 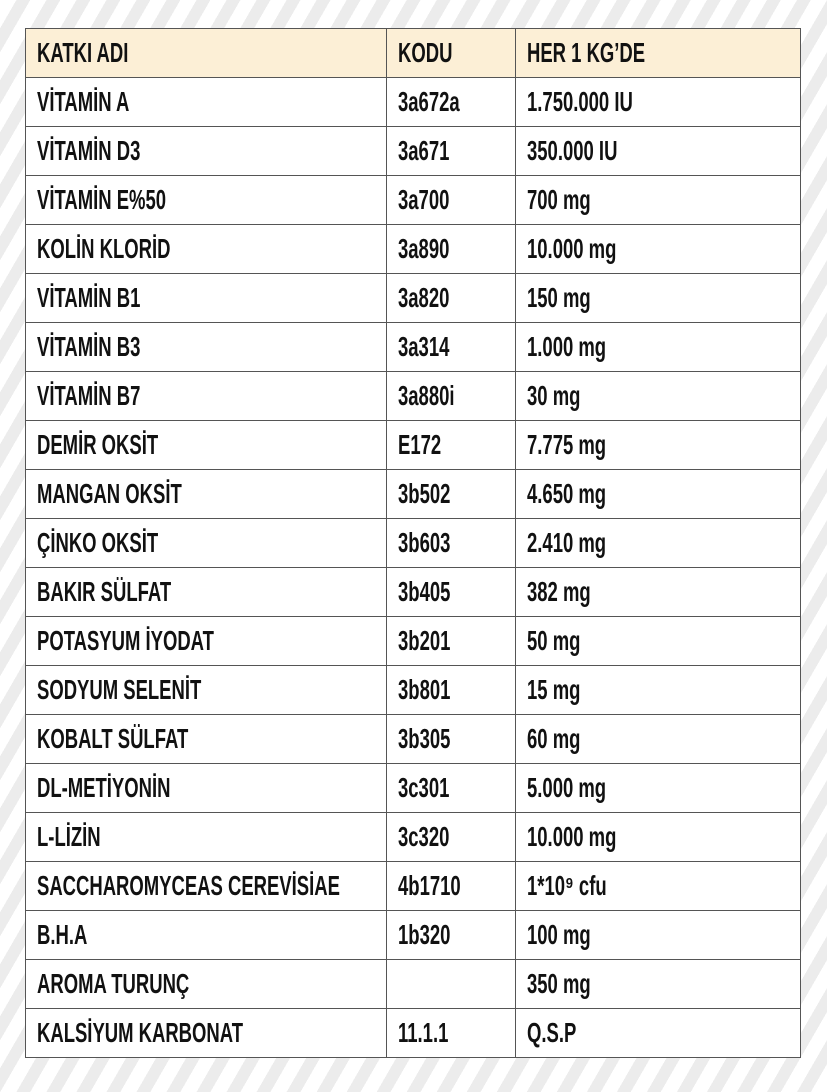 I want to click on cell-text: 2.410 mg, so click(x=567, y=542).